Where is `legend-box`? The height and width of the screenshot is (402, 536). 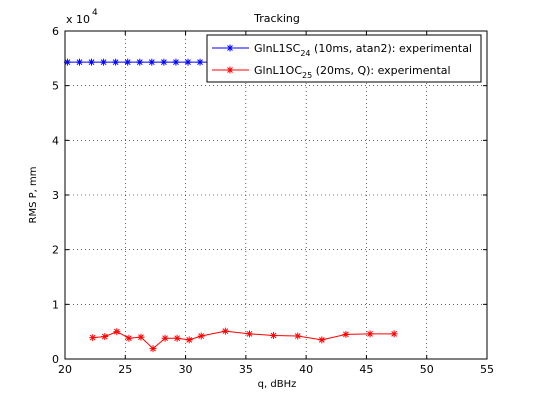 legend-box is located at coordinates (344, 58).